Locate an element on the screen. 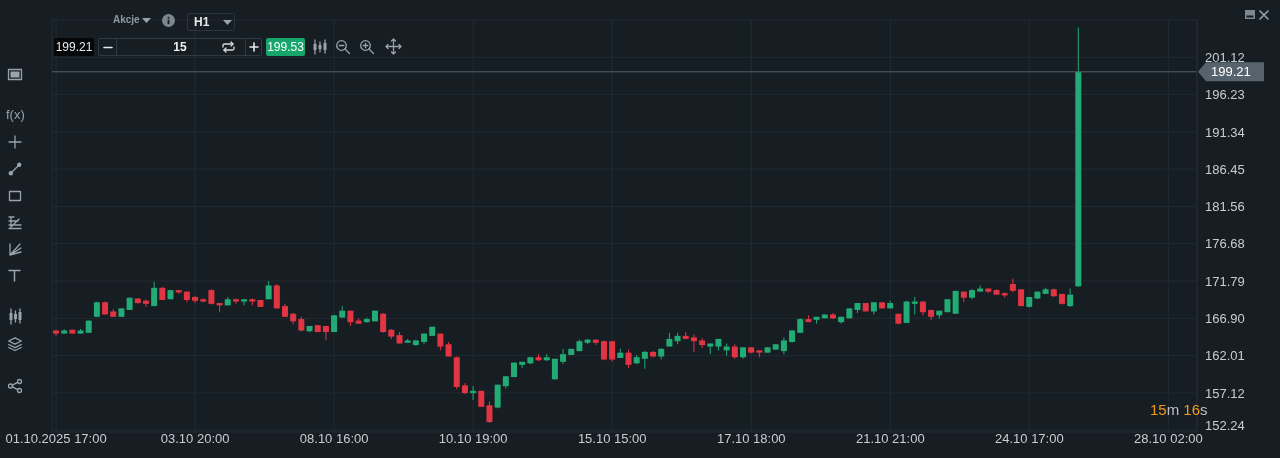  annotation: H1 is located at coordinates (202, 22).